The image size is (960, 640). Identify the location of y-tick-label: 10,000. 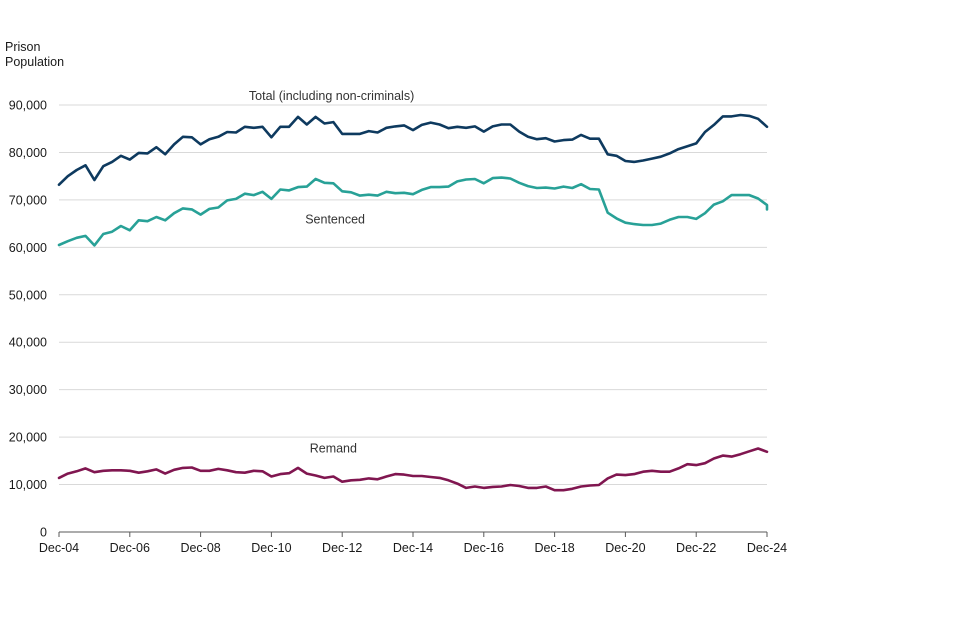
(28, 485).